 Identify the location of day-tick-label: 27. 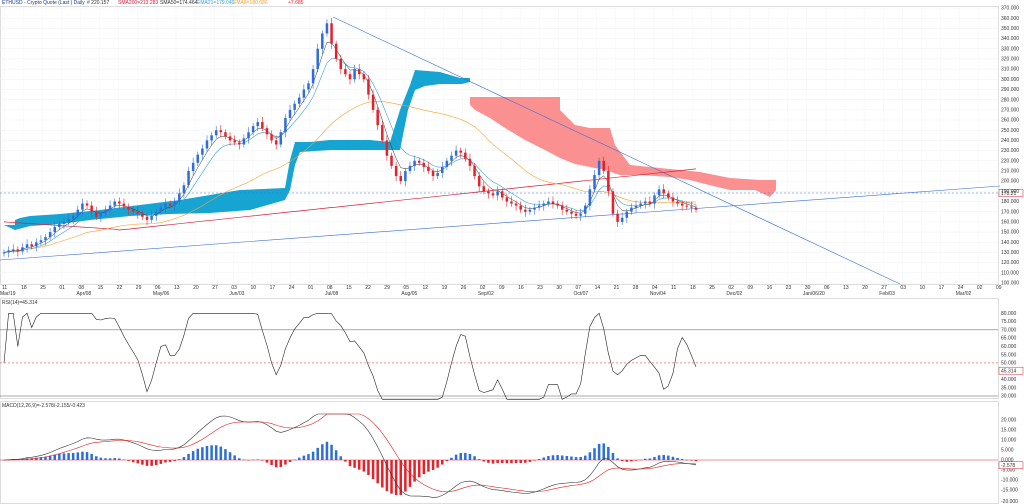
(215, 288).